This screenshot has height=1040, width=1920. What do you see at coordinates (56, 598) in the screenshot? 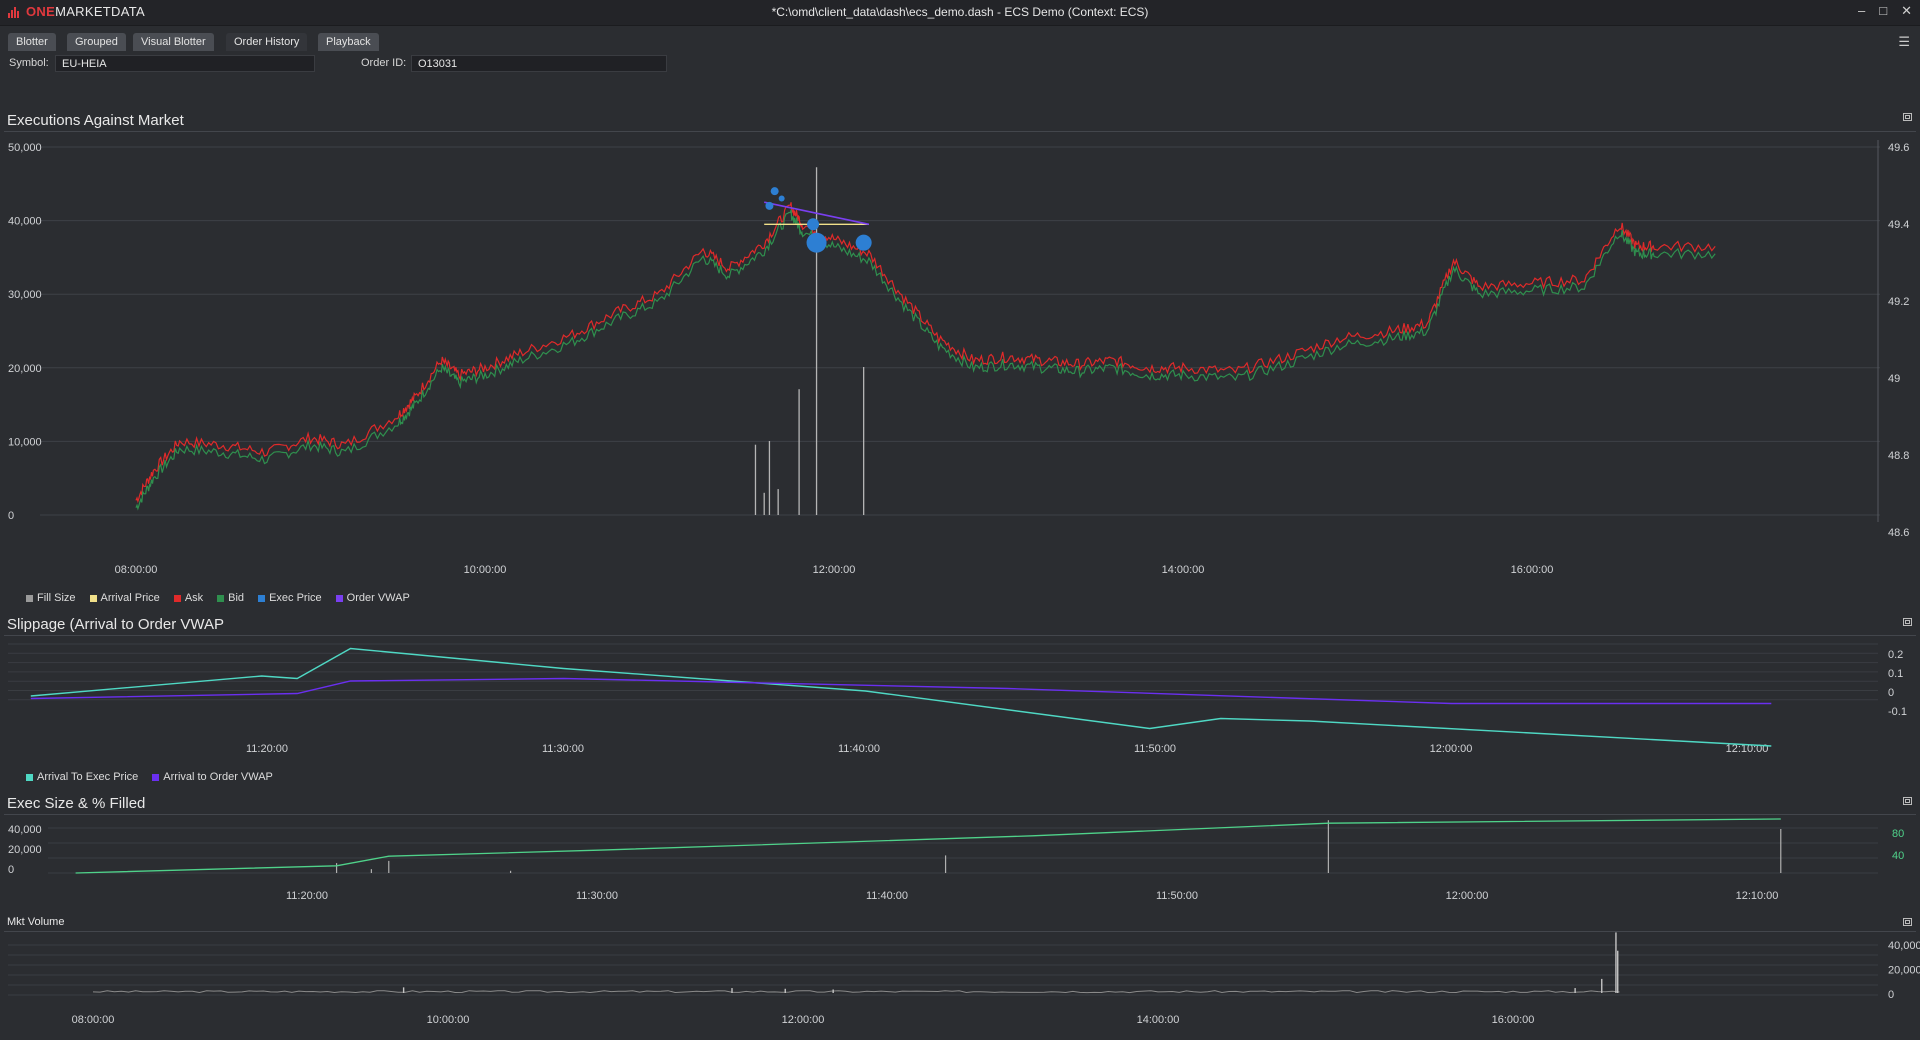
I see `legend-label: Fill Size` at bounding box center [56, 598].